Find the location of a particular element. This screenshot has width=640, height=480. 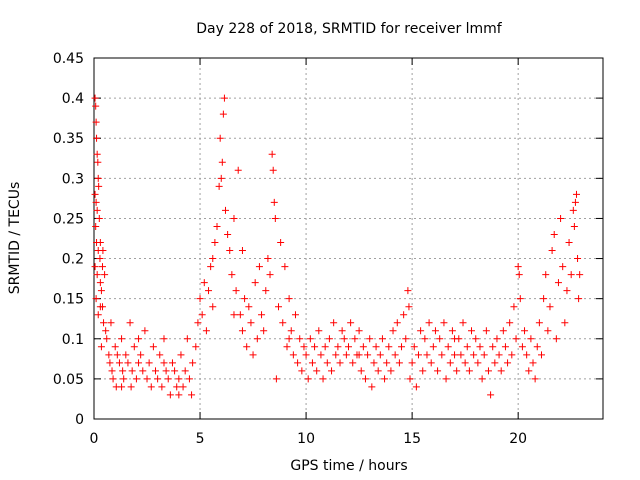

x-tick-label: 10 is located at coordinates (306, 439).